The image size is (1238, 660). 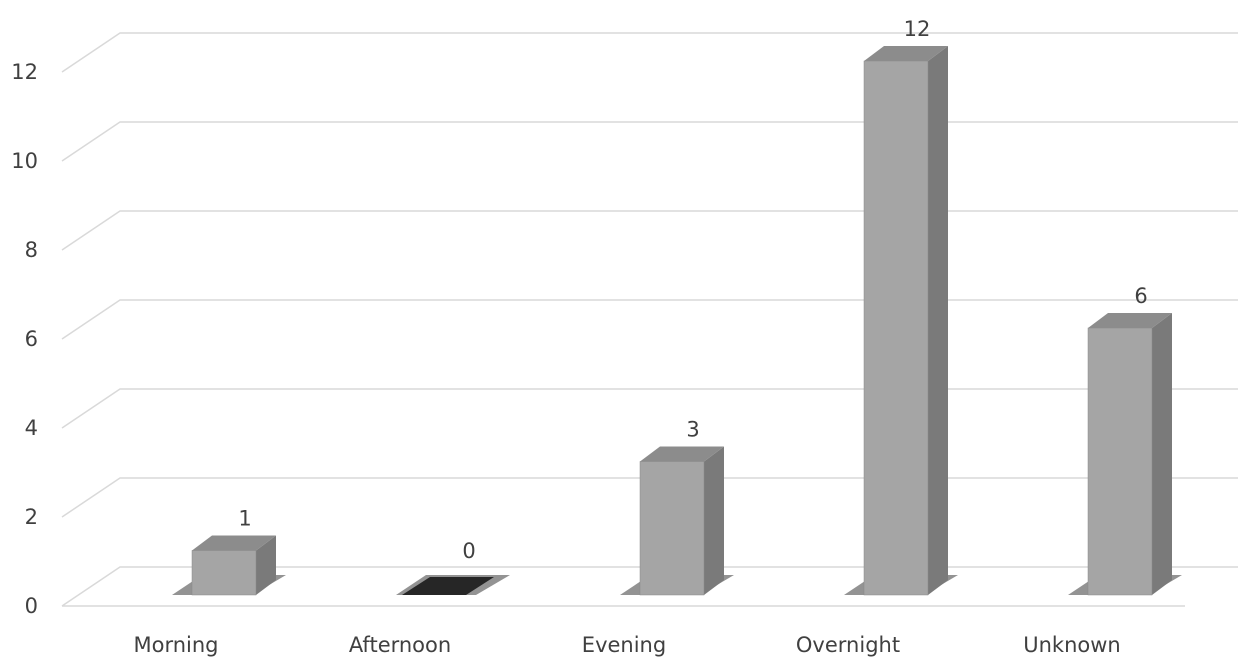 What do you see at coordinates (31, 250) in the screenshot?
I see `y-tick-label: 8` at bounding box center [31, 250].